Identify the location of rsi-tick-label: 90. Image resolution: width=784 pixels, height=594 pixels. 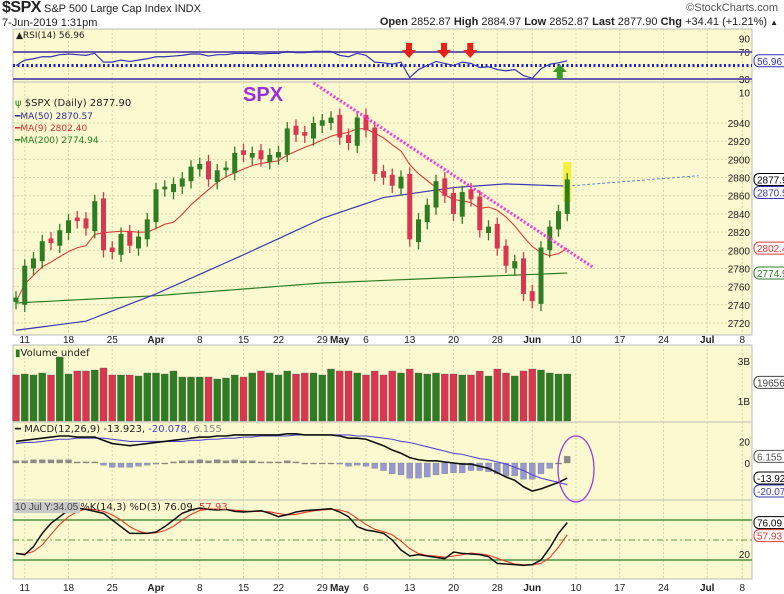
(745, 40).